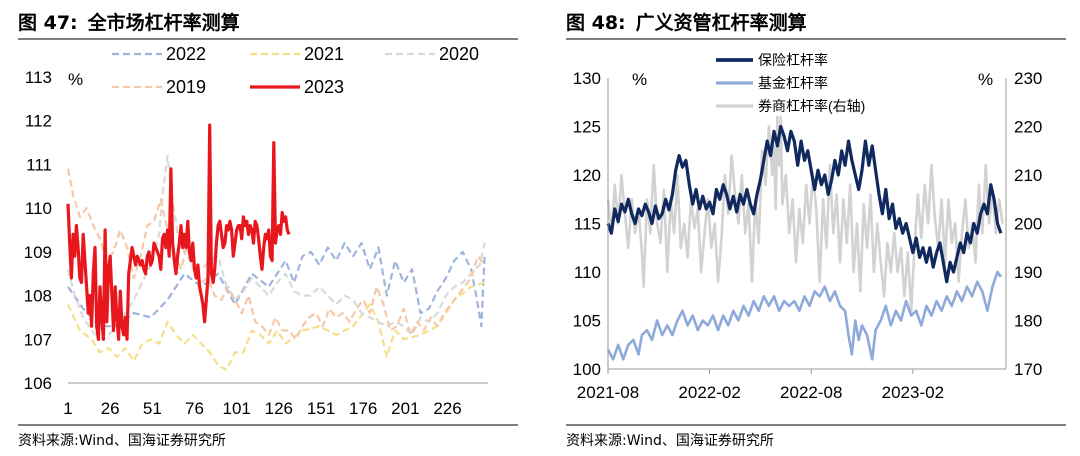 The height and width of the screenshot is (456, 1080). What do you see at coordinates (587, 175) in the screenshot?
I see `left-y-tick-label: 120` at bounding box center [587, 175].